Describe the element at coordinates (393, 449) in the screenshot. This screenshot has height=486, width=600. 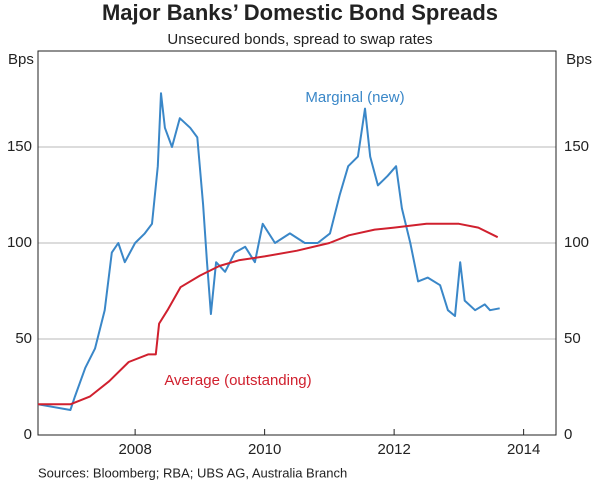
I see `x-tick-label: 2012` at that location.